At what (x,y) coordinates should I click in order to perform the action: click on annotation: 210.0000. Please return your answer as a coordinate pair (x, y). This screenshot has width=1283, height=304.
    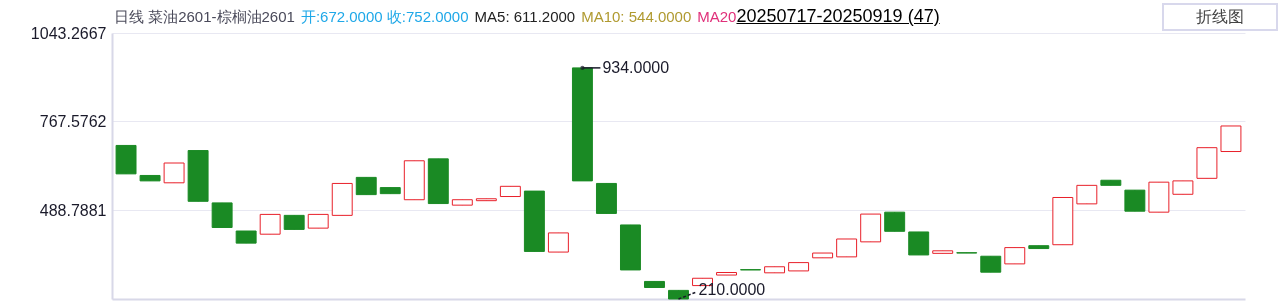
    Looking at the image, I should click on (732, 289).